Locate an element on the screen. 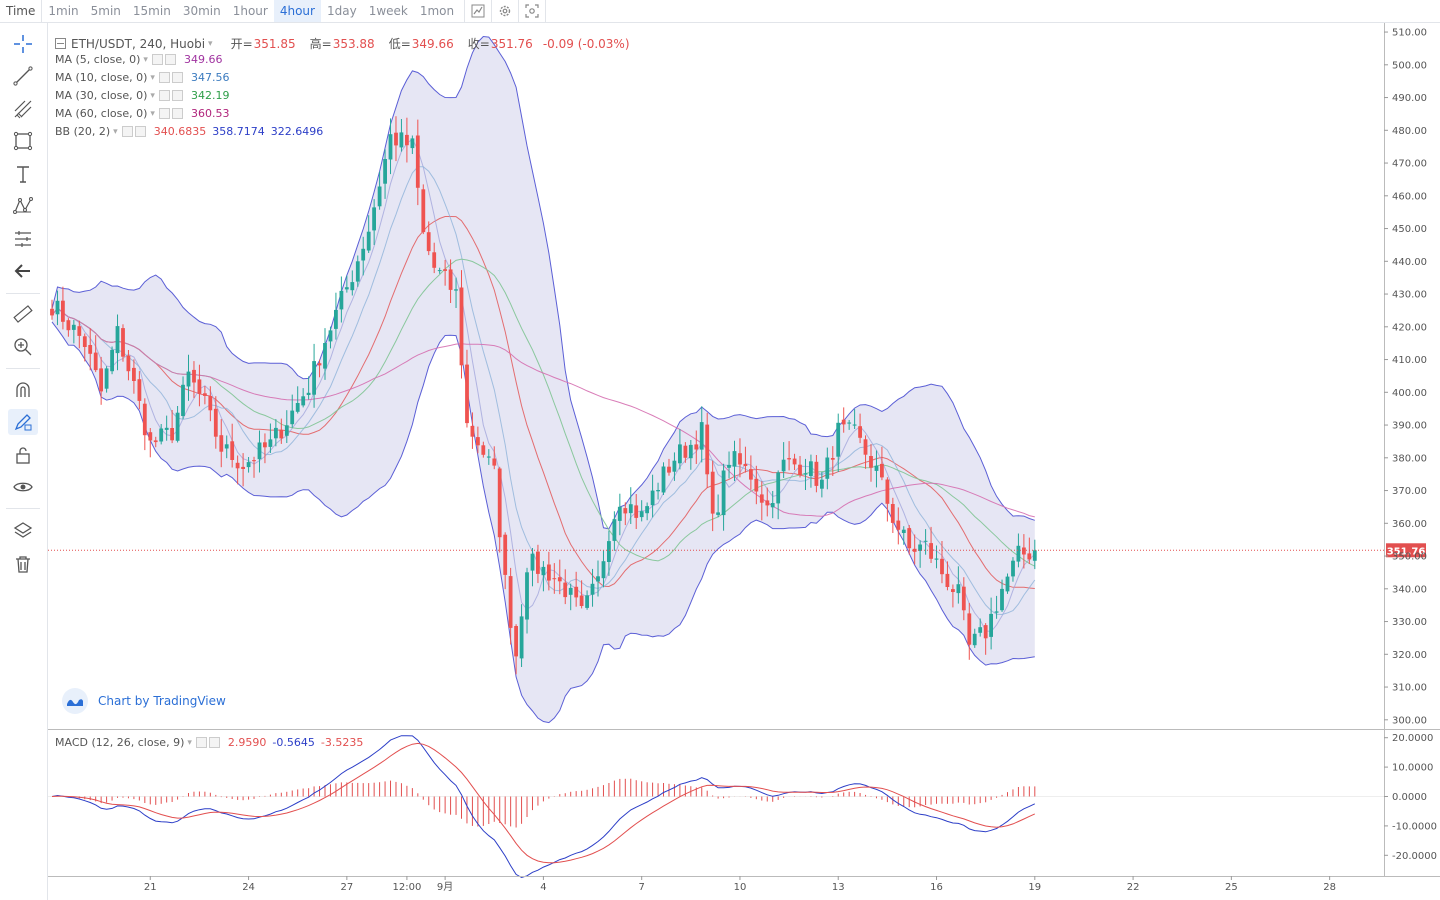 The image size is (1440, 900). close-label: 收= is located at coordinates (478, 44).